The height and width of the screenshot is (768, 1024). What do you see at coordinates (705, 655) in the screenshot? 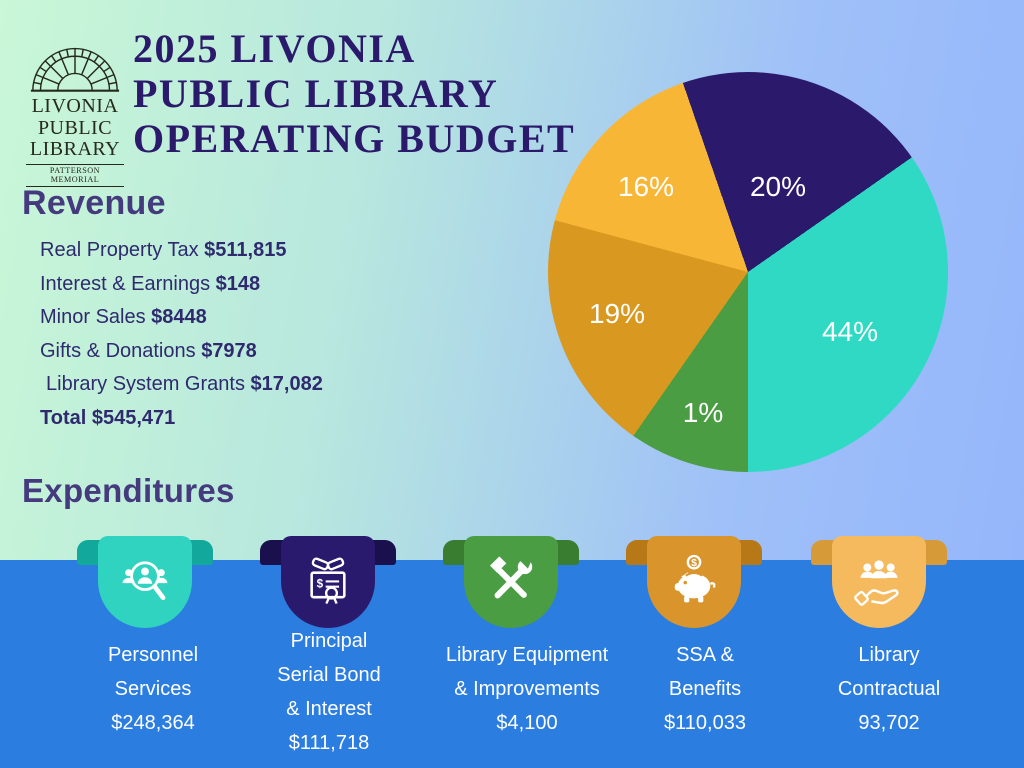
I see `expenditure-line: SSA &` at bounding box center [705, 655].